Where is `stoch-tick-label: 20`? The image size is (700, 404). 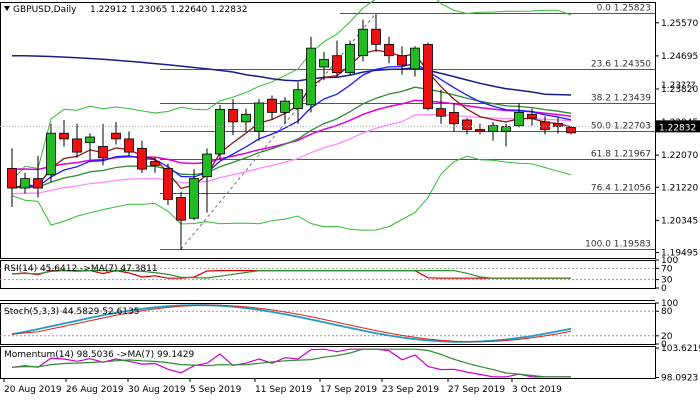 stoch-tick-label: 20 is located at coordinates (667, 337).